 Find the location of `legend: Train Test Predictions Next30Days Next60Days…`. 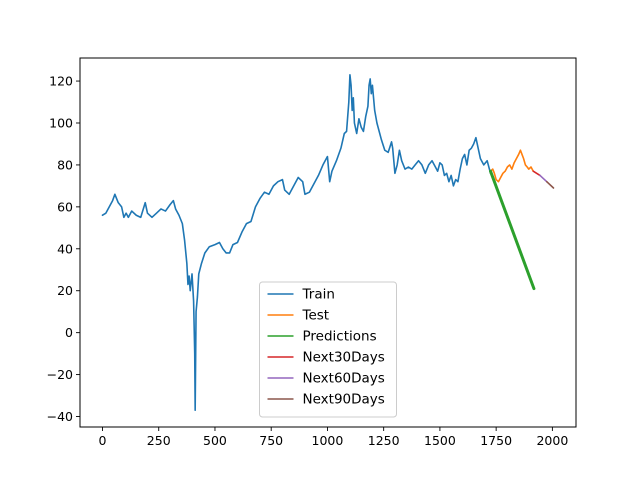

legend: Train Test Predictions Next30Days Next60Days… is located at coordinates (328, 349).